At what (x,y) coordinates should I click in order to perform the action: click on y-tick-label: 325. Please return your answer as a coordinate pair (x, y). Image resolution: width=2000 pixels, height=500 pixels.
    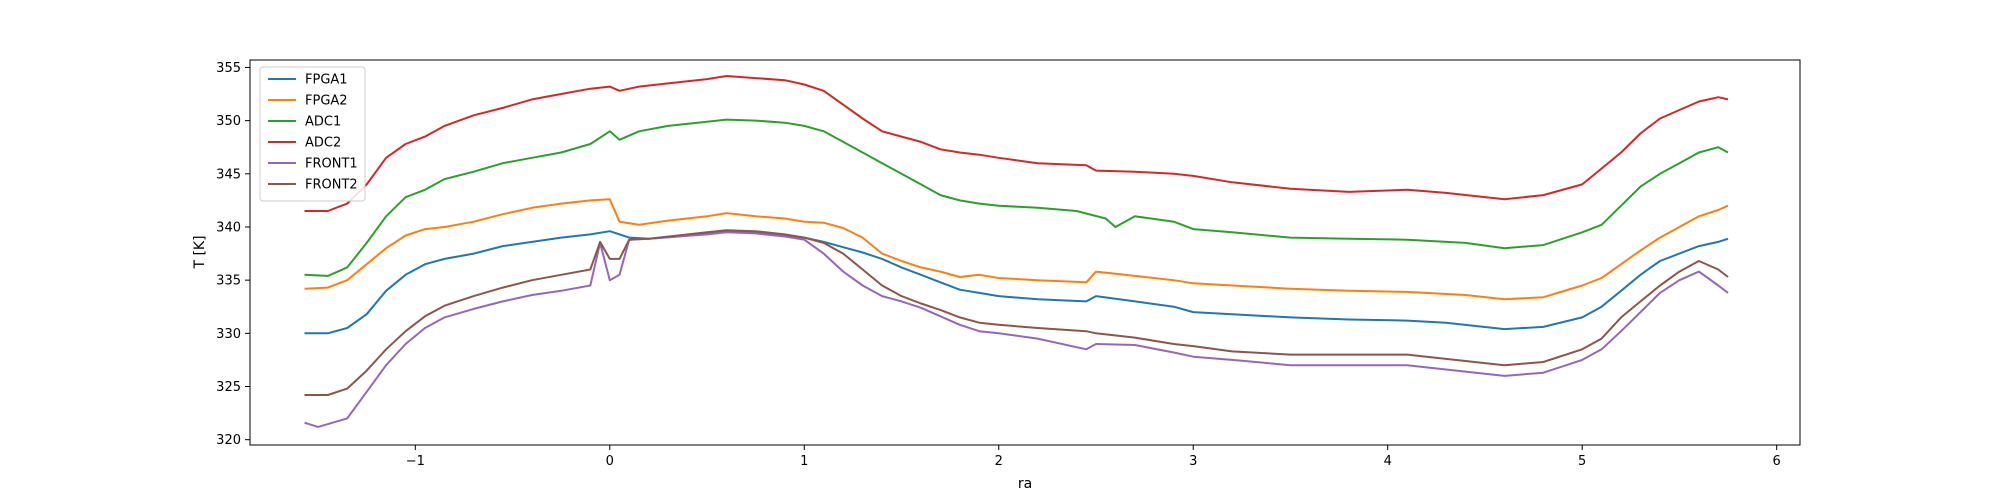
    Looking at the image, I should click on (228, 387).